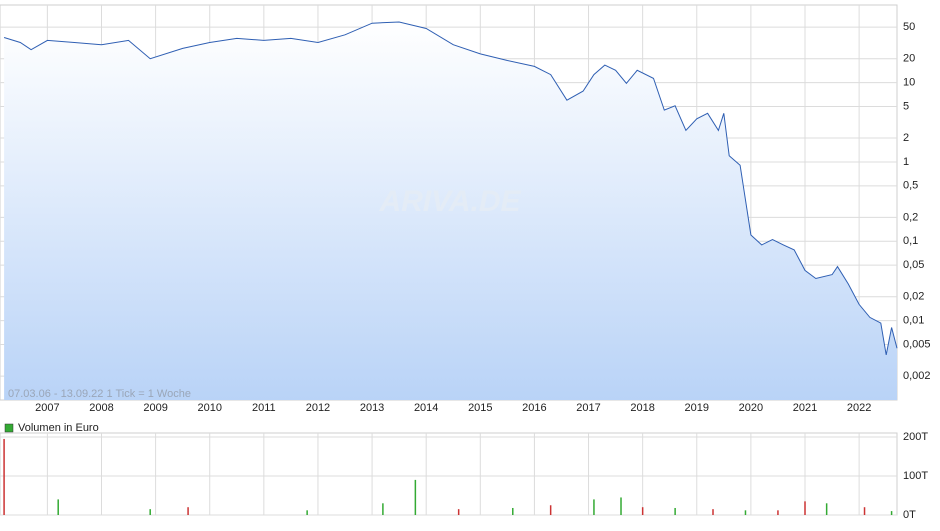 The image size is (940, 531). What do you see at coordinates (910, 217) in the screenshot?
I see `y-tick-label: 0,2` at bounding box center [910, 217].